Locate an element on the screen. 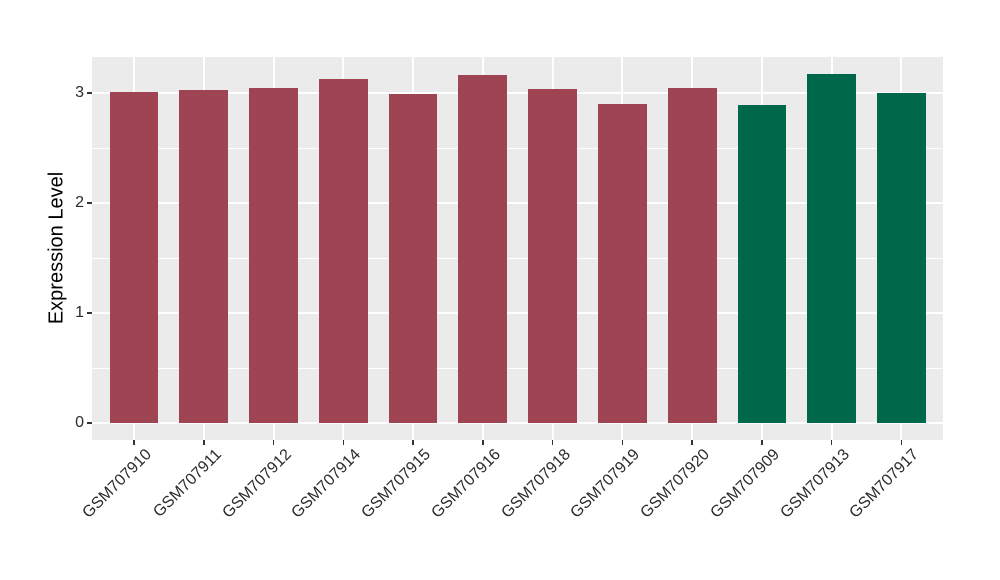 This screenshot has height=580, width=1000. x-tick-label: GSM707918 is located at coordinates (536, 484).